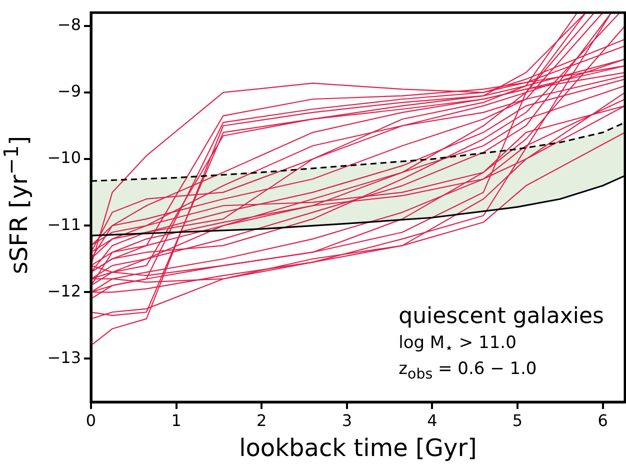 This screenshot has width=626, height=464. I want to click on y-tick-label: −11, so click(64, 224).